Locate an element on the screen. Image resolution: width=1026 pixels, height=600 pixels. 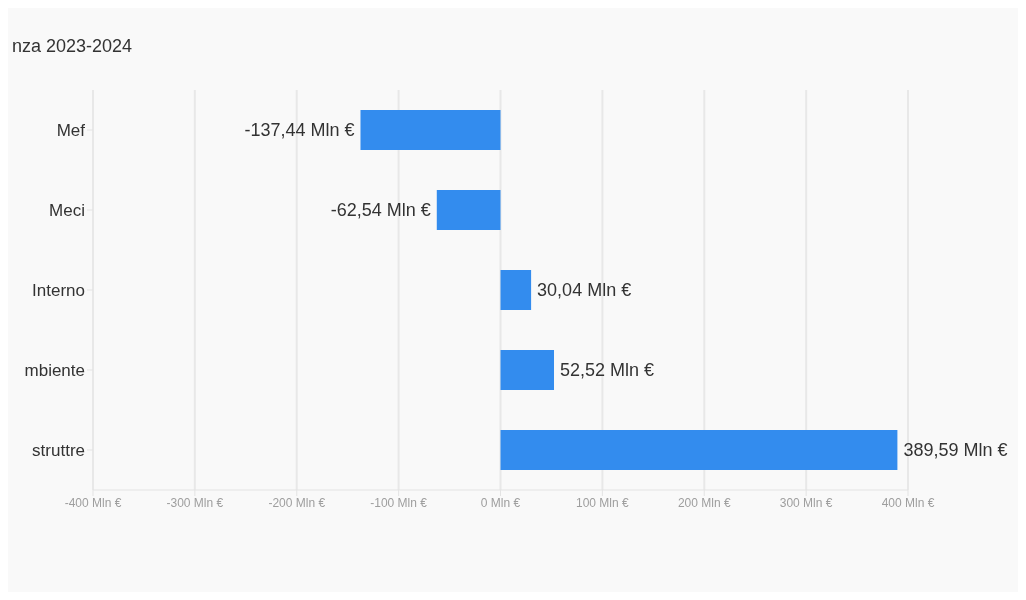
data-label: 52,52 Mln € is located at coordinates (607, 370).